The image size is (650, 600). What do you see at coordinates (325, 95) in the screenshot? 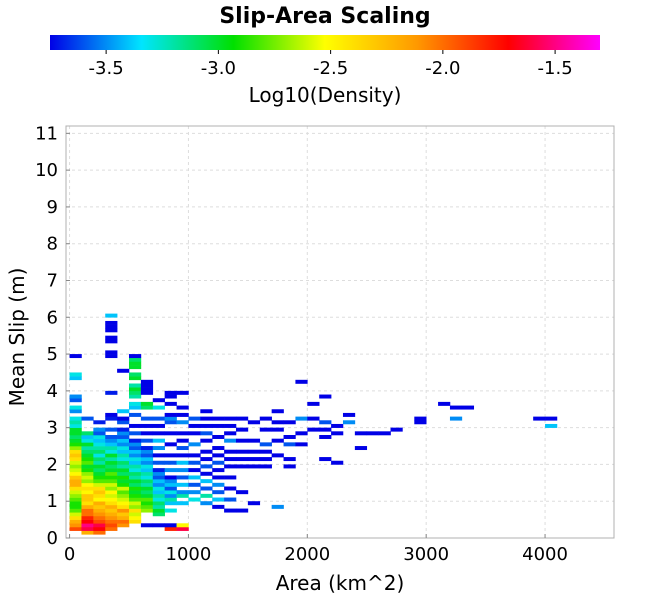
I see `colorbar-label: Log10(Density)` at bounding box center [325, 95].